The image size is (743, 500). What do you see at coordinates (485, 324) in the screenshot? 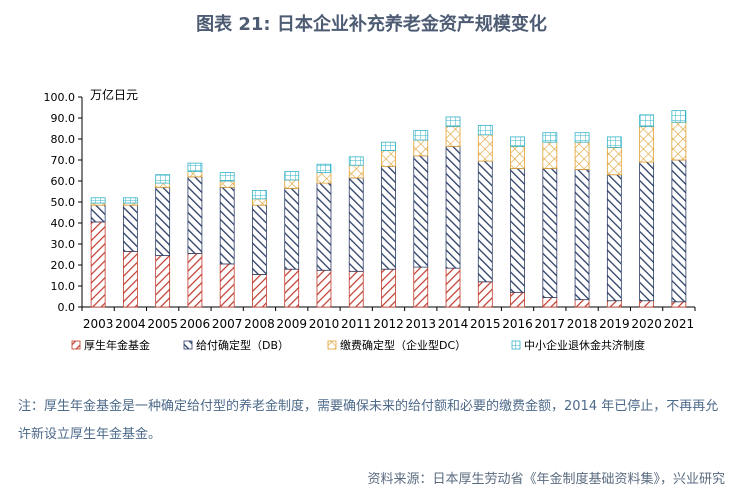
I see `x-tick-label: 2015` at bounding box center [485, 324].